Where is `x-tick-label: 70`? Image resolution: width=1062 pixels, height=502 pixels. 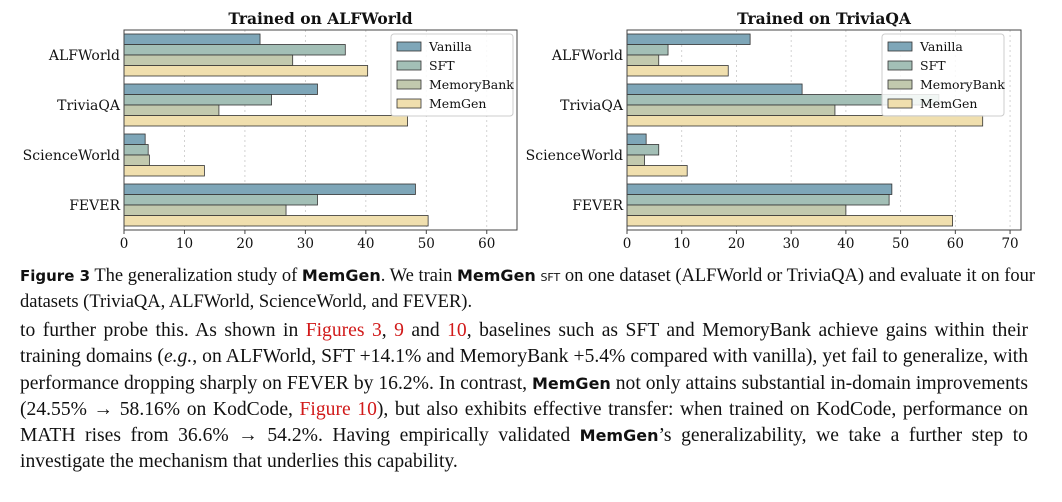 x-tick-label: 70 is located at coordinates (1009, 244).